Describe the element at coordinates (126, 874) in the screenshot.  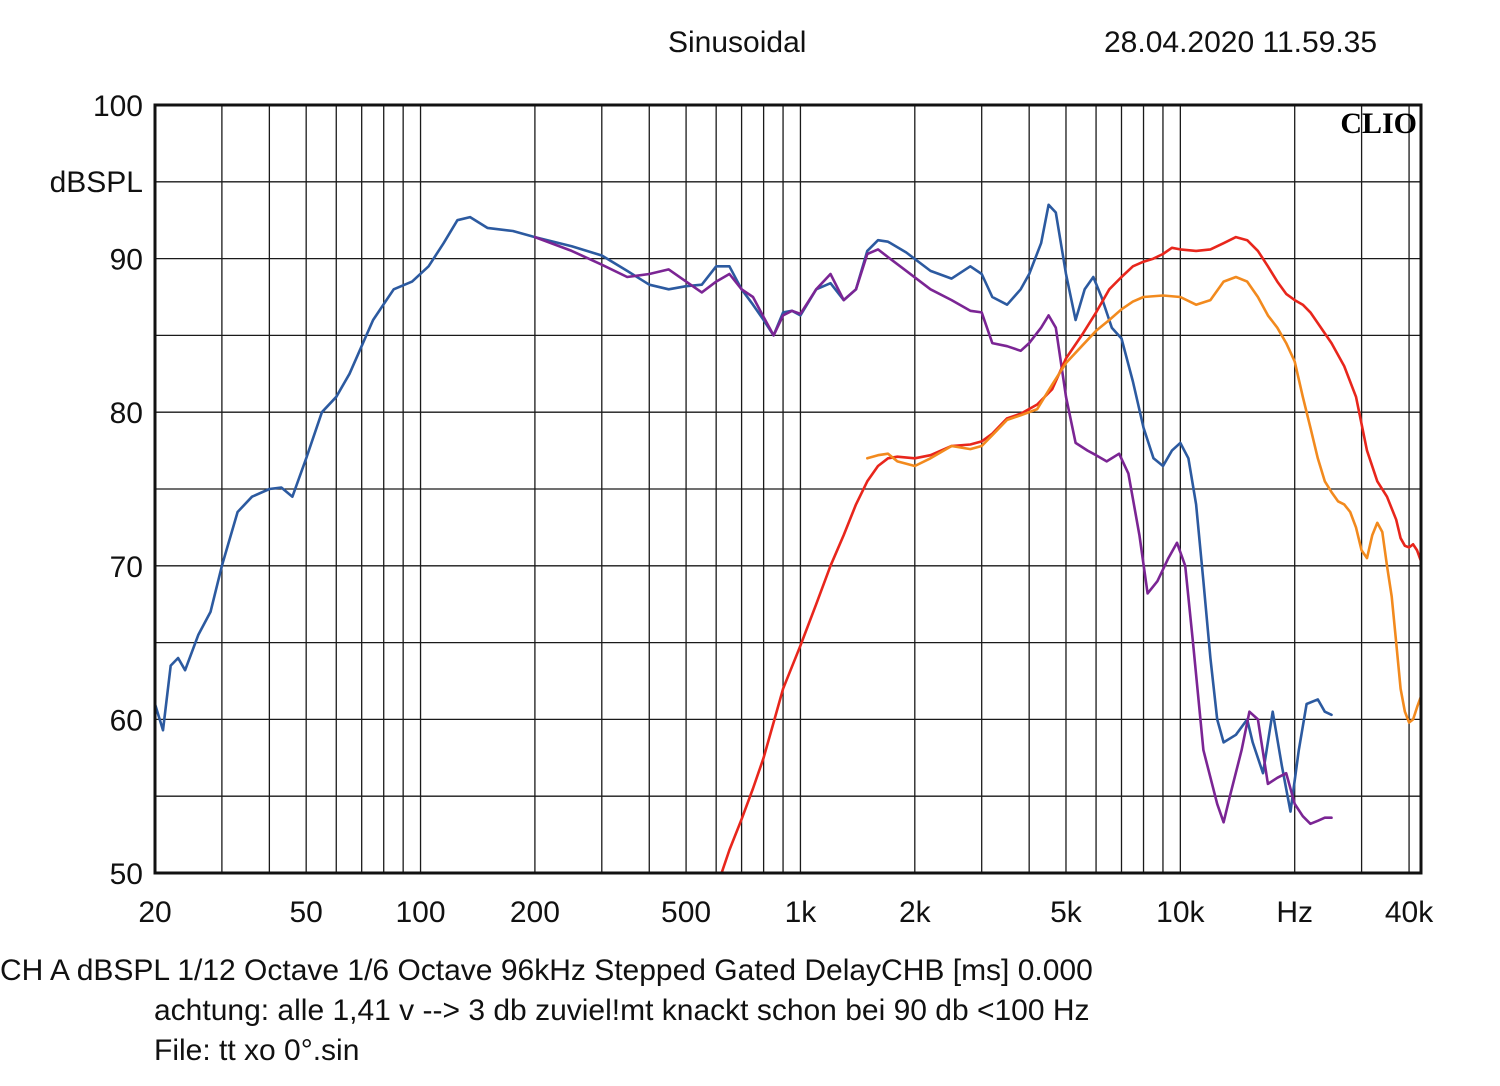
I see `y-tick-label: 50` at that location.